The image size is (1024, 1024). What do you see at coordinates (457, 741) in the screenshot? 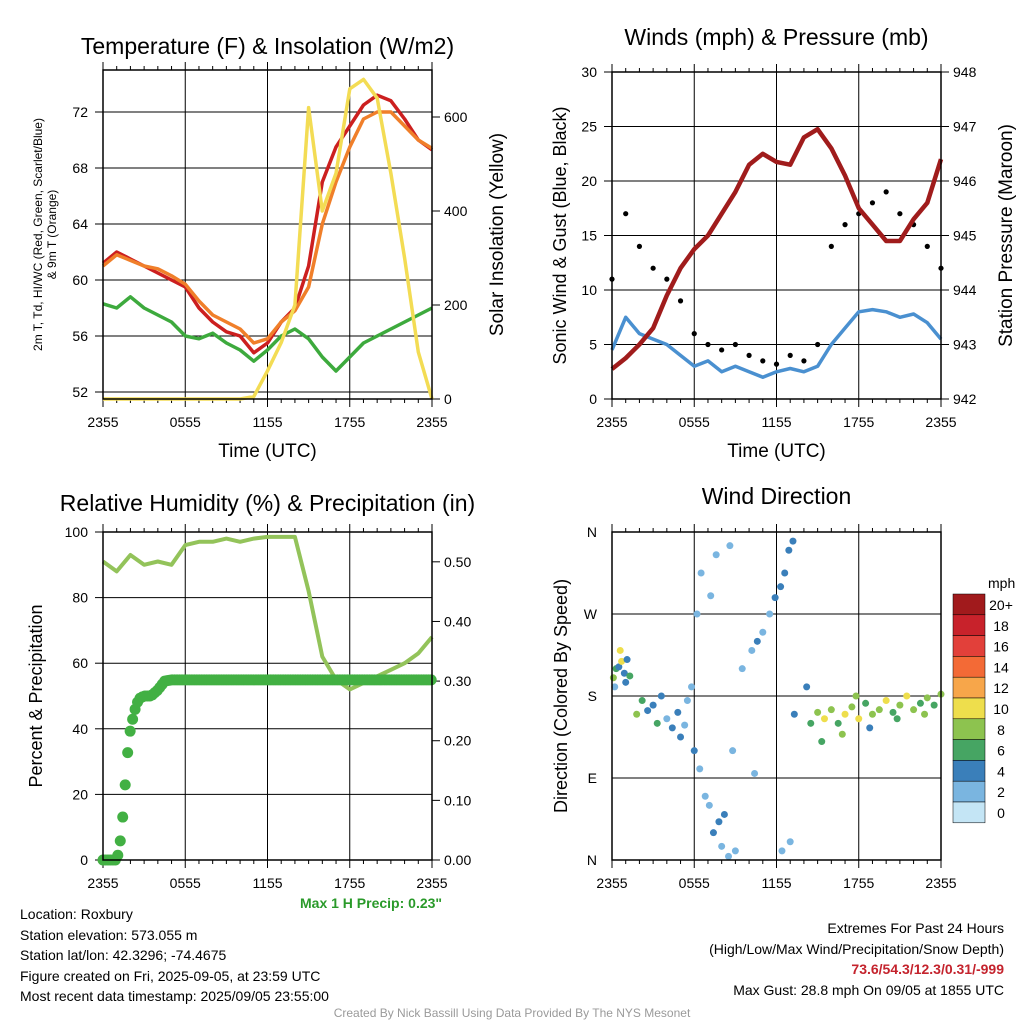
I see `y2-tick-label: 0.20` at bounding box center [457, 741].